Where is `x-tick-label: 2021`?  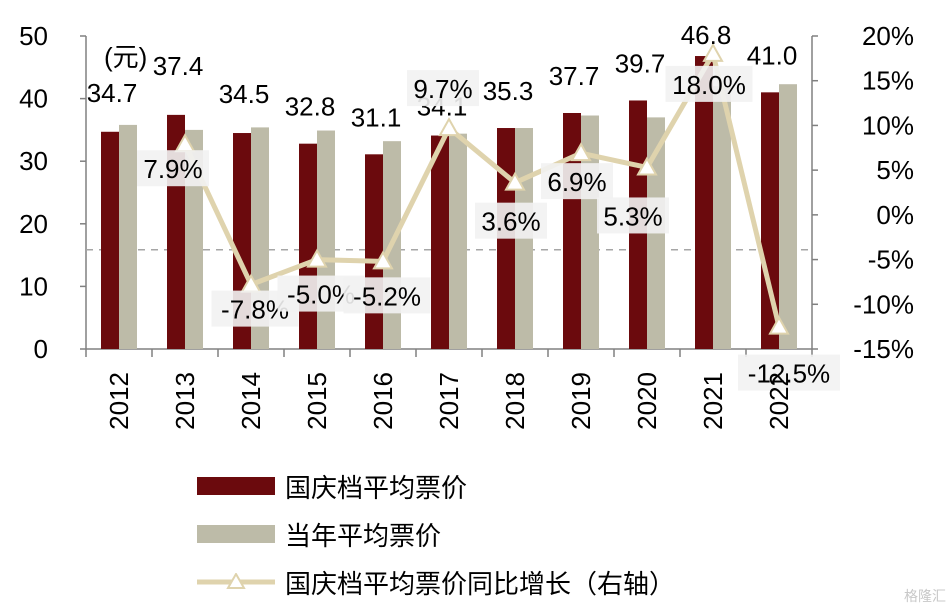
x-tick-label: 2021 is located at coordinates (713, 401).